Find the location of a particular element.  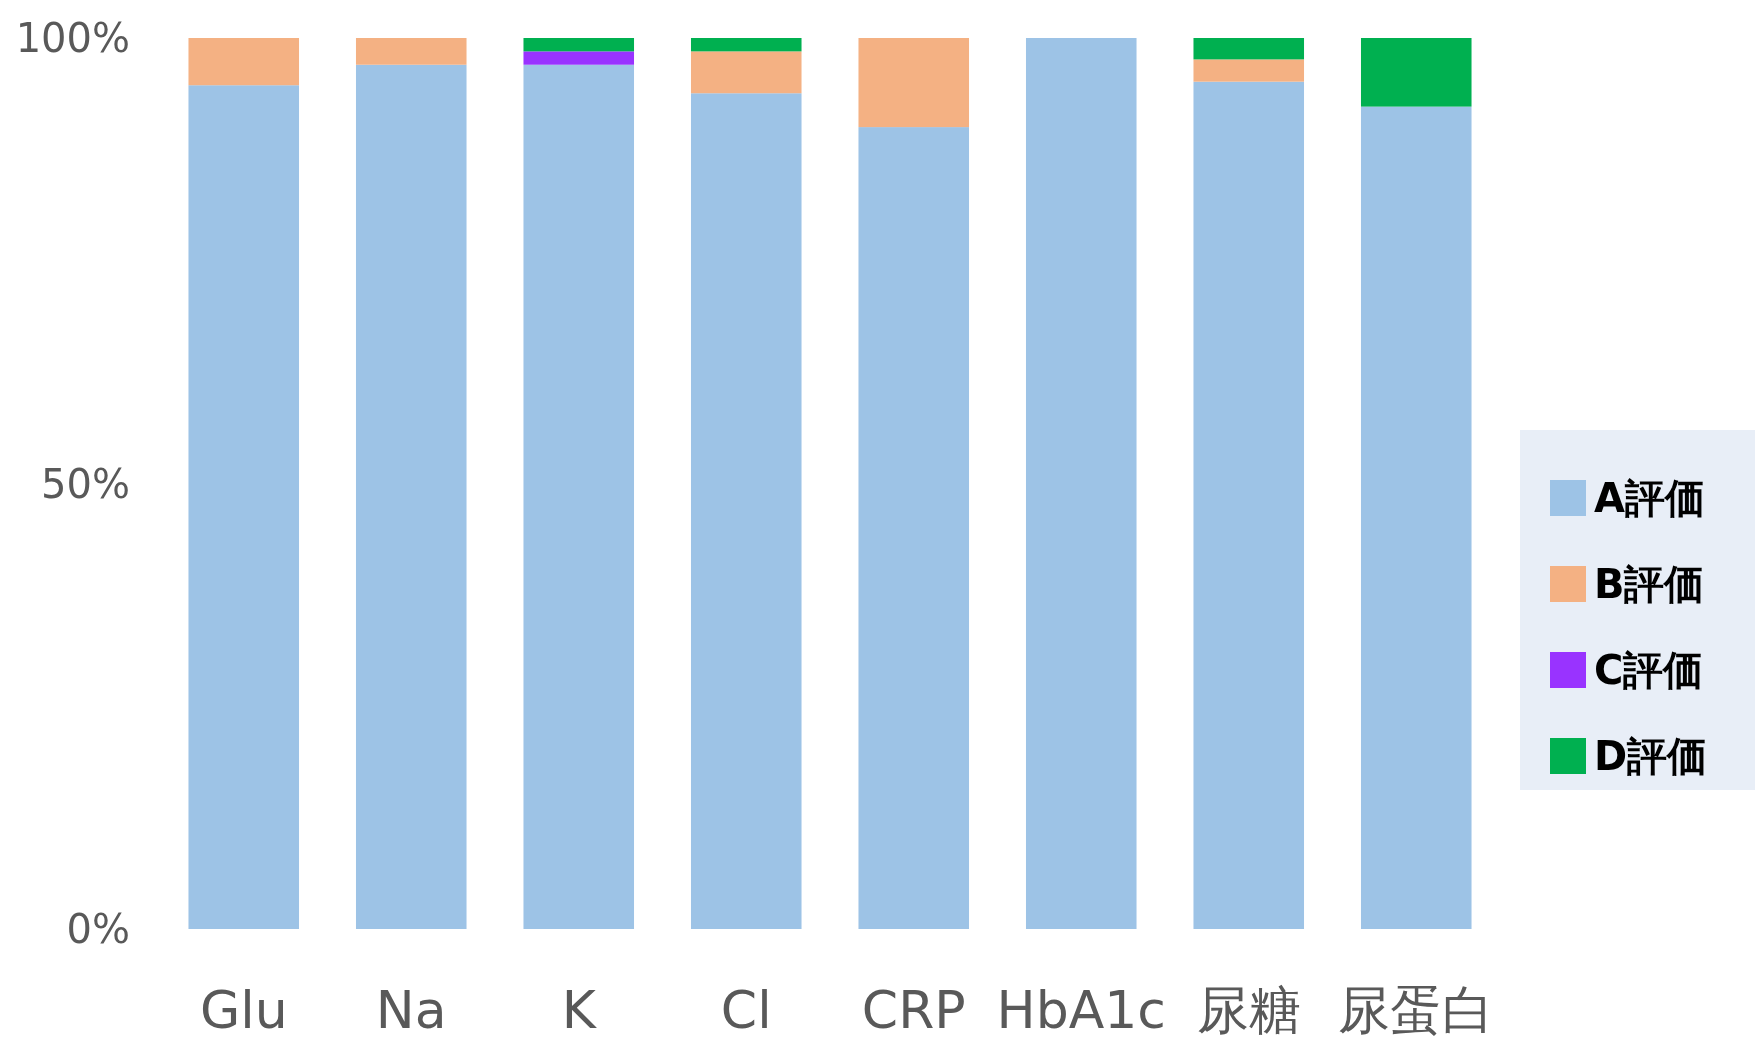

legend-label: D評価 is located at coordinates (1651, 756).